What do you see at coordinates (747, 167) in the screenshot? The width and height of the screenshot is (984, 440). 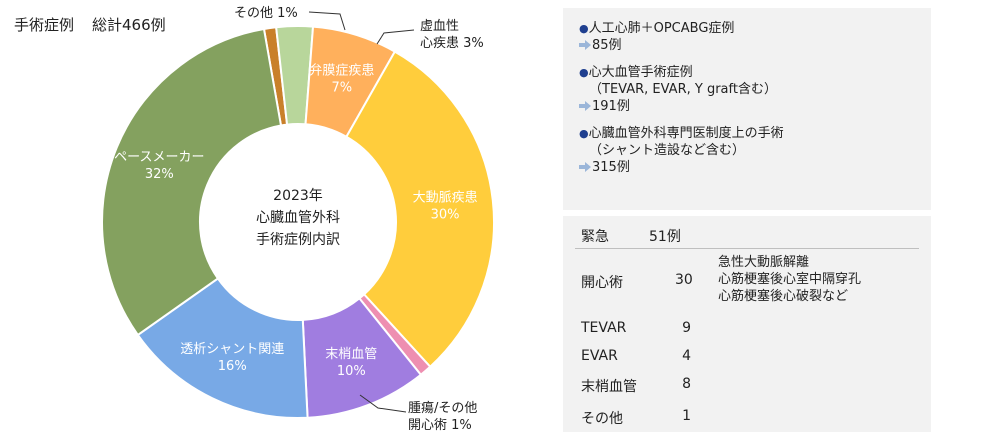 I see `stat-value: 315例` at bounding box center [747, 167].